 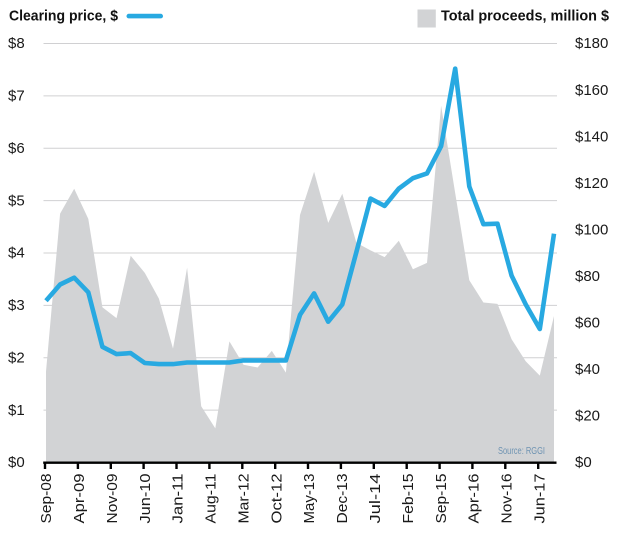 I want to click on svg-text: Jan-11, so click(x=178, y=499).